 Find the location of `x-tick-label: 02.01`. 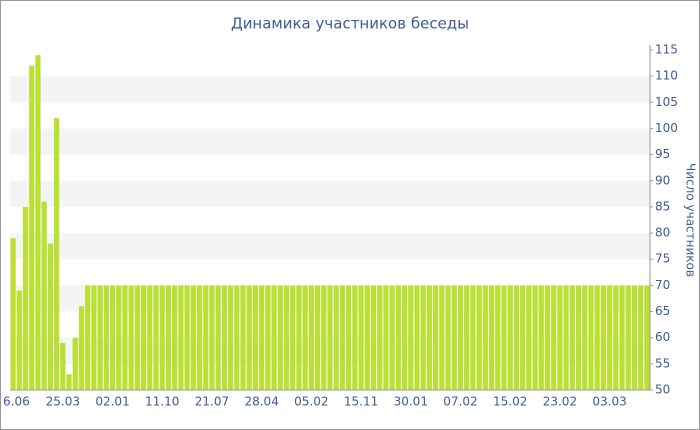

x-tick-label: 02.01 is located at coordinates (112, 402).